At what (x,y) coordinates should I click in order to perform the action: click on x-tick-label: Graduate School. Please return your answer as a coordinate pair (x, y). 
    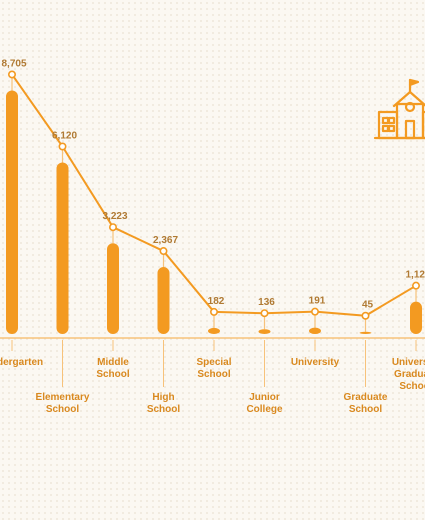
    Looking at the image, I should click on (366, 403).